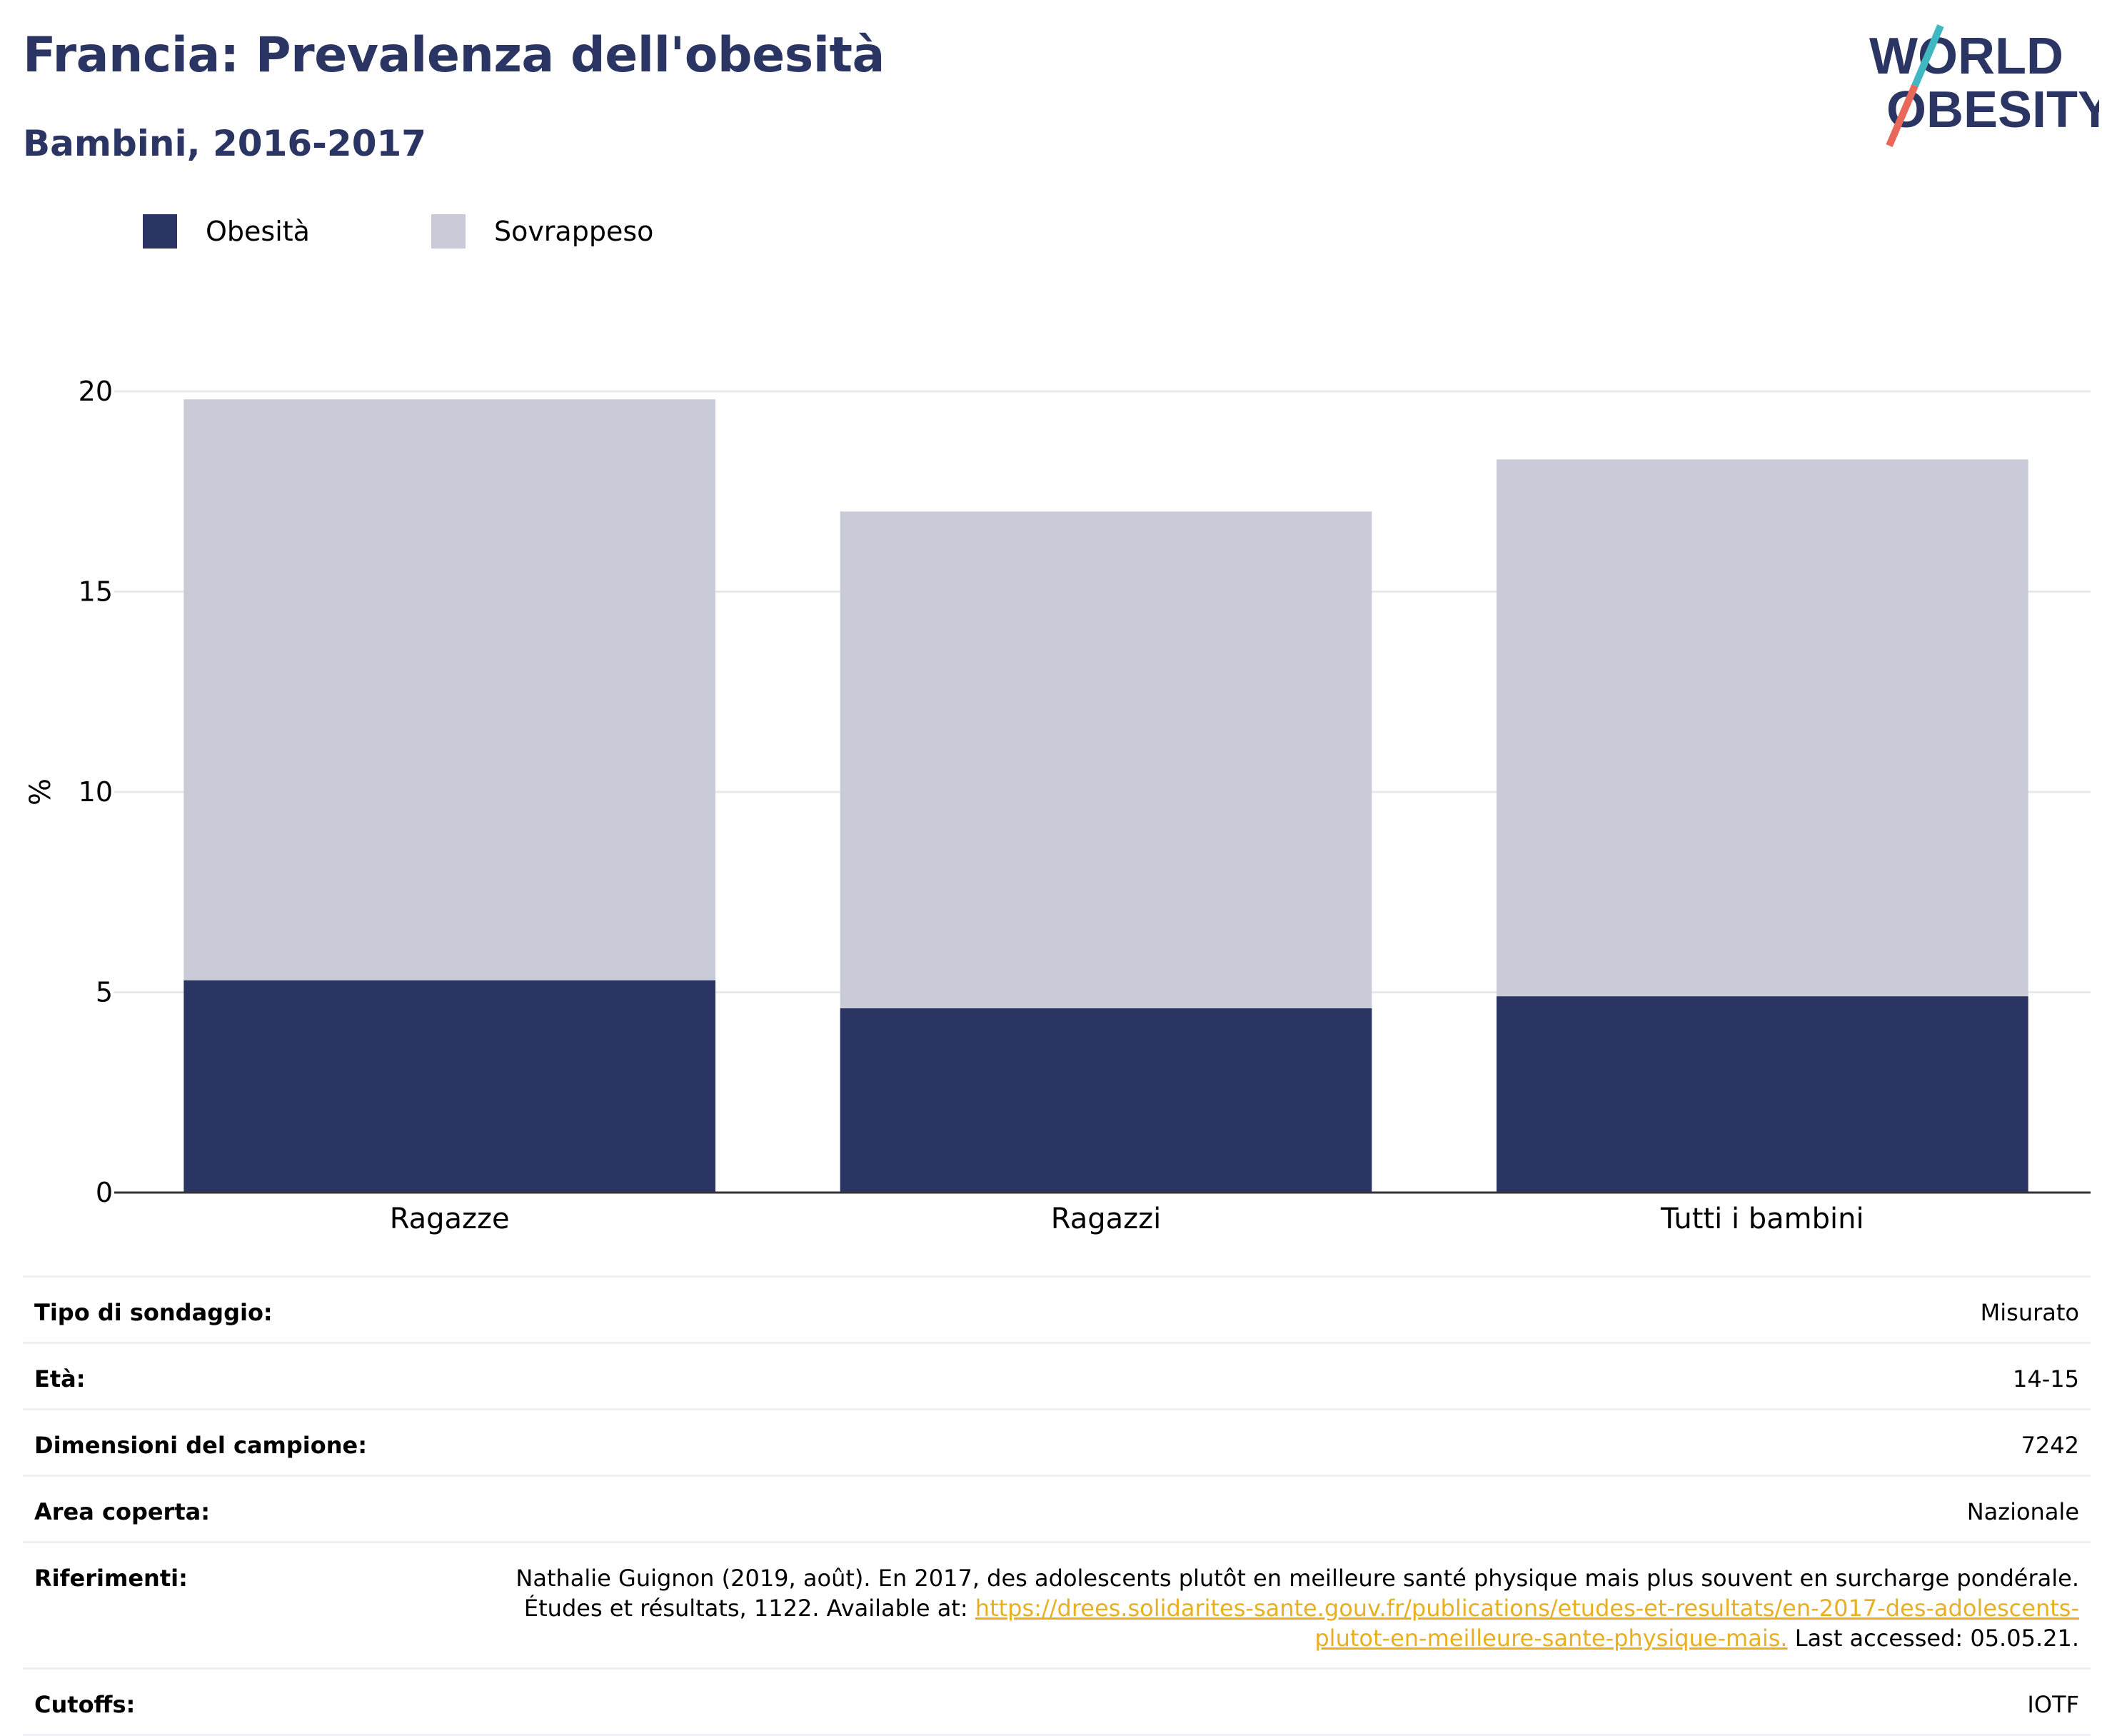 The height and width of the screenshot is (1736, 2112). Describe the element at coordinates (111, 1578) in the screenshot. I see `info-label-references: Riferimenti:` at that location.